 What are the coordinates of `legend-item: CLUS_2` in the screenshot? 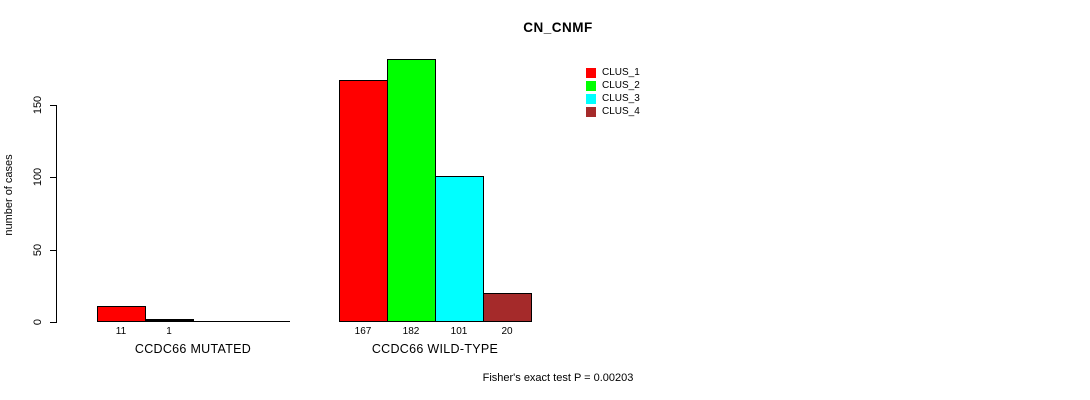 It's located at (613, 85).